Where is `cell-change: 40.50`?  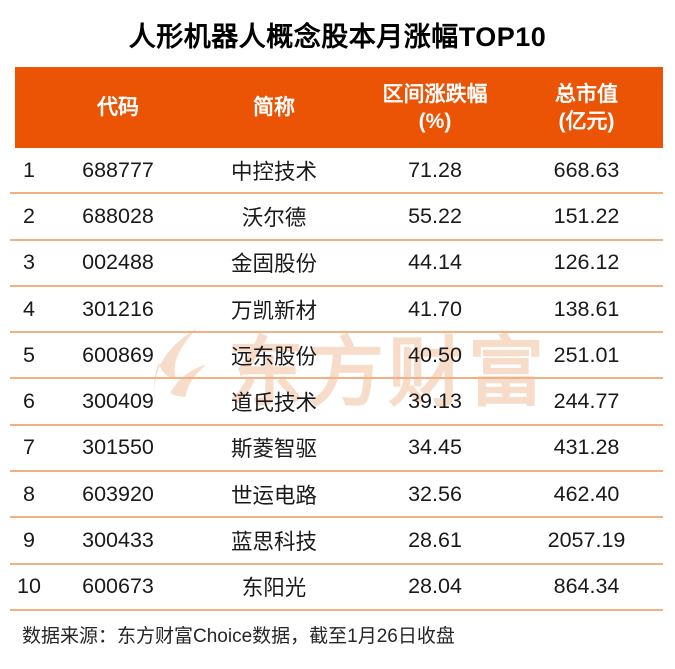
cell-change: 40.50 is located at coordinates (435, 354).